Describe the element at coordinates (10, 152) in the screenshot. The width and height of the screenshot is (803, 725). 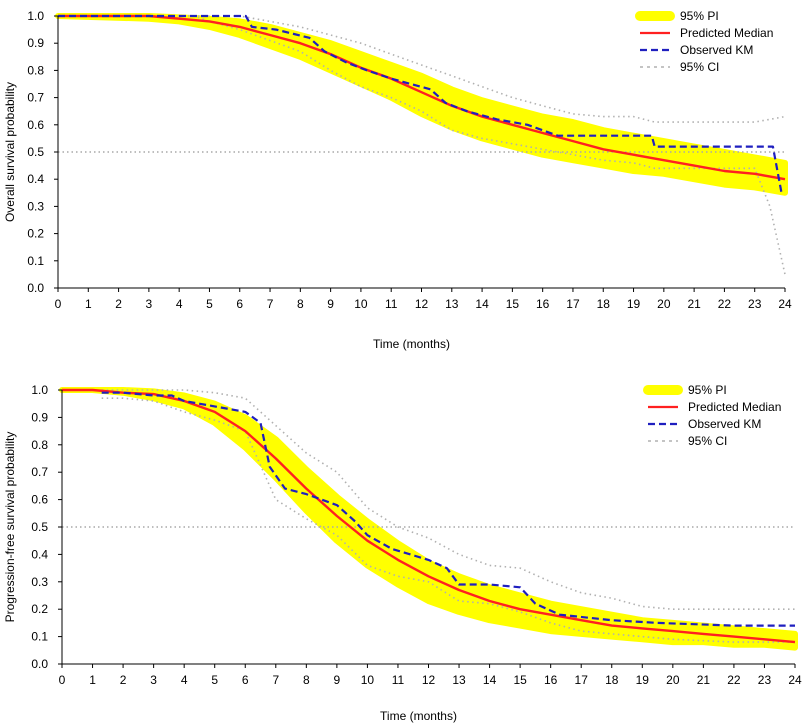
I see `y-axis-label: Overall survival probability` at that location.